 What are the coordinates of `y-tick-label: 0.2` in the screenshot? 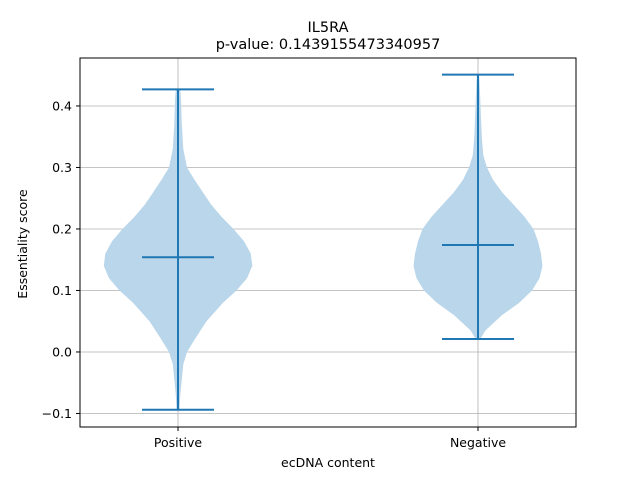 It's located at (62, 228).